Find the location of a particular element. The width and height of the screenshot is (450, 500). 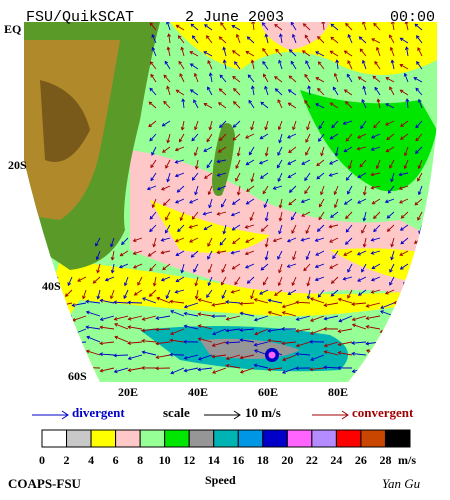

colorbar-unit: m/s is located at coordinates (407, 460).